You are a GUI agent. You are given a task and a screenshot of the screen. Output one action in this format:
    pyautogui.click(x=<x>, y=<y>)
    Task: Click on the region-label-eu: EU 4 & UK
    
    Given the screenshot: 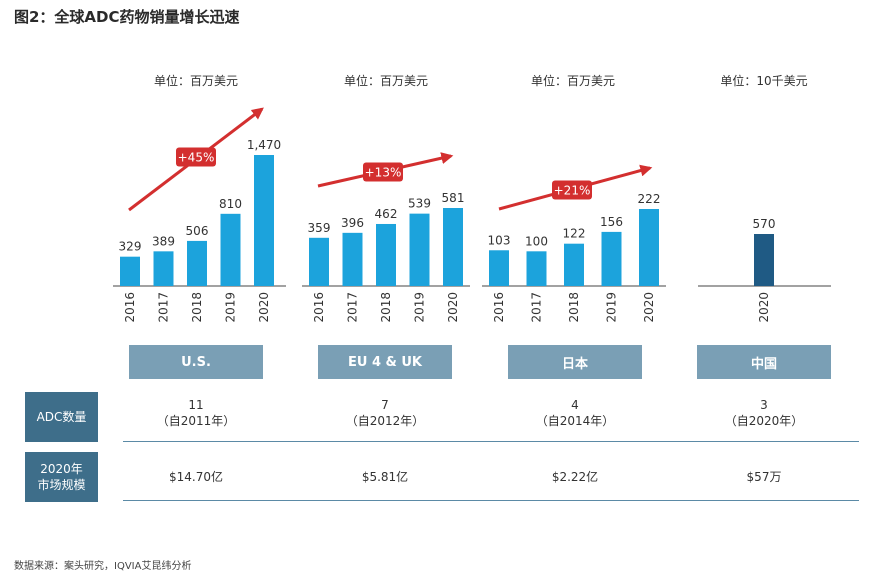 What is the action you would take?
    pyautogui.click(x=385, y=362)
    